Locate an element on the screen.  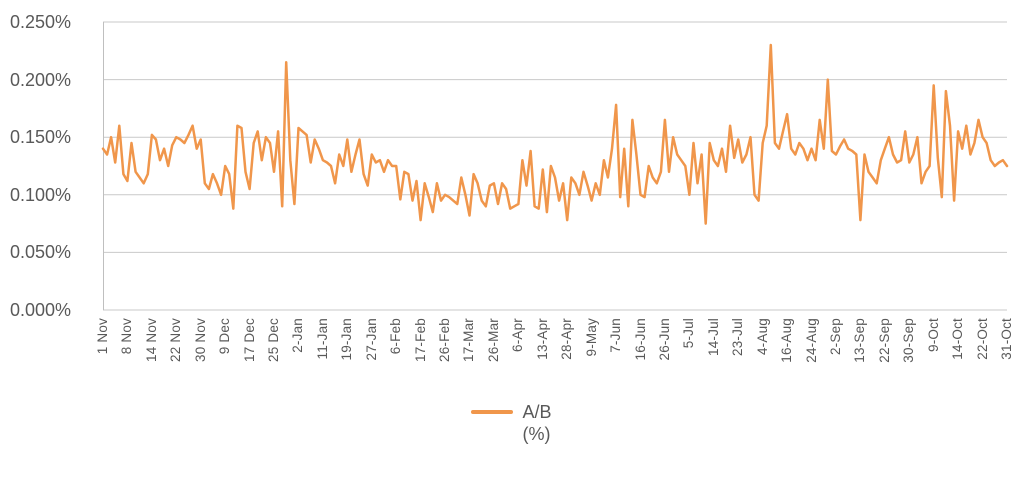
x-axis-tick-label: 28-Apr is located at coordinates (567, 339).